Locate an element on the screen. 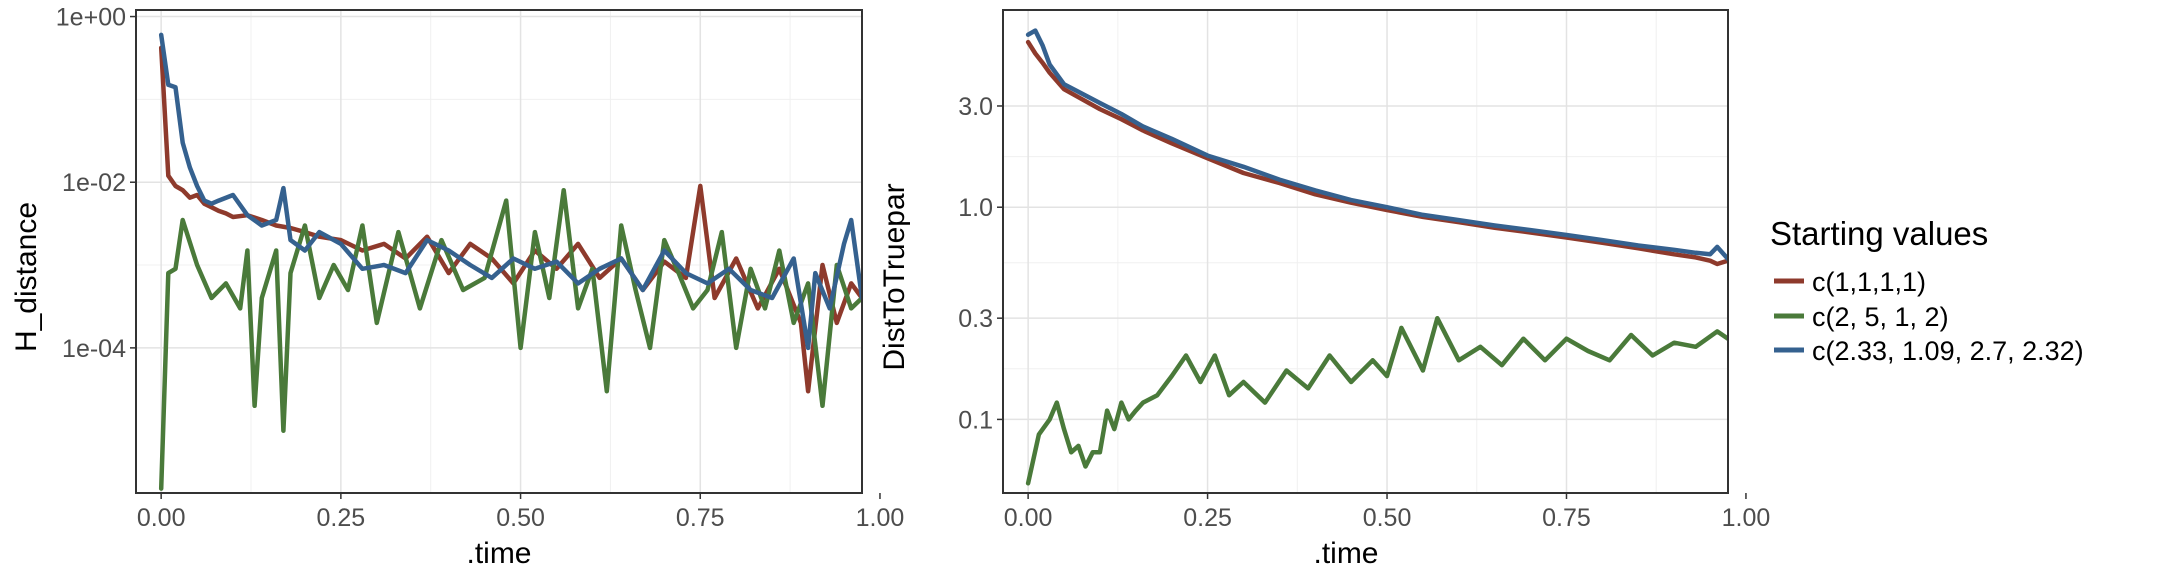 The height and width of the screenshot is (576, 2160). h-distance-x-tick-label: 0.50 is located at coordinates (520, 518).